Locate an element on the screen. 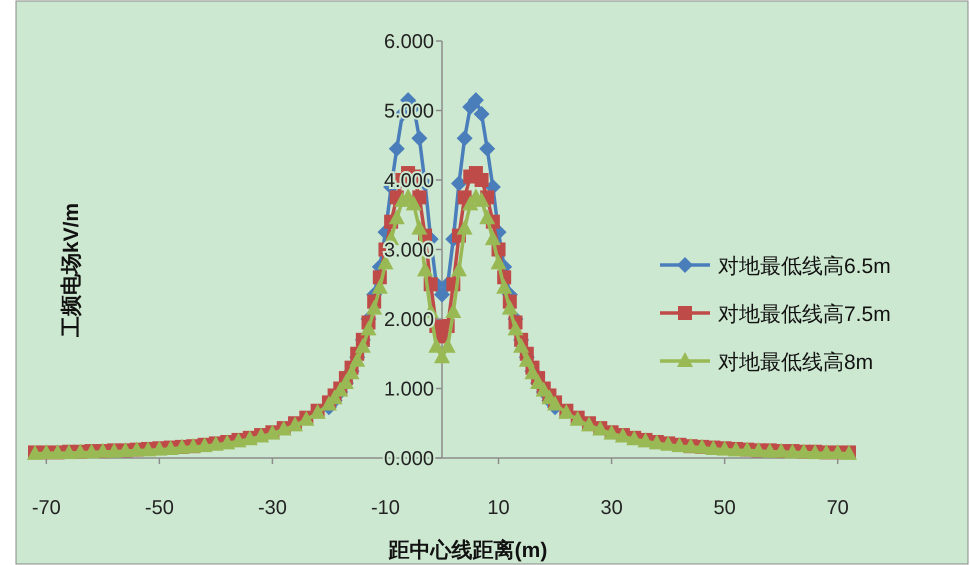 This screenshot has height=565, width=970. y-tick-label: 6.000 is located at coordinates (409, 42).